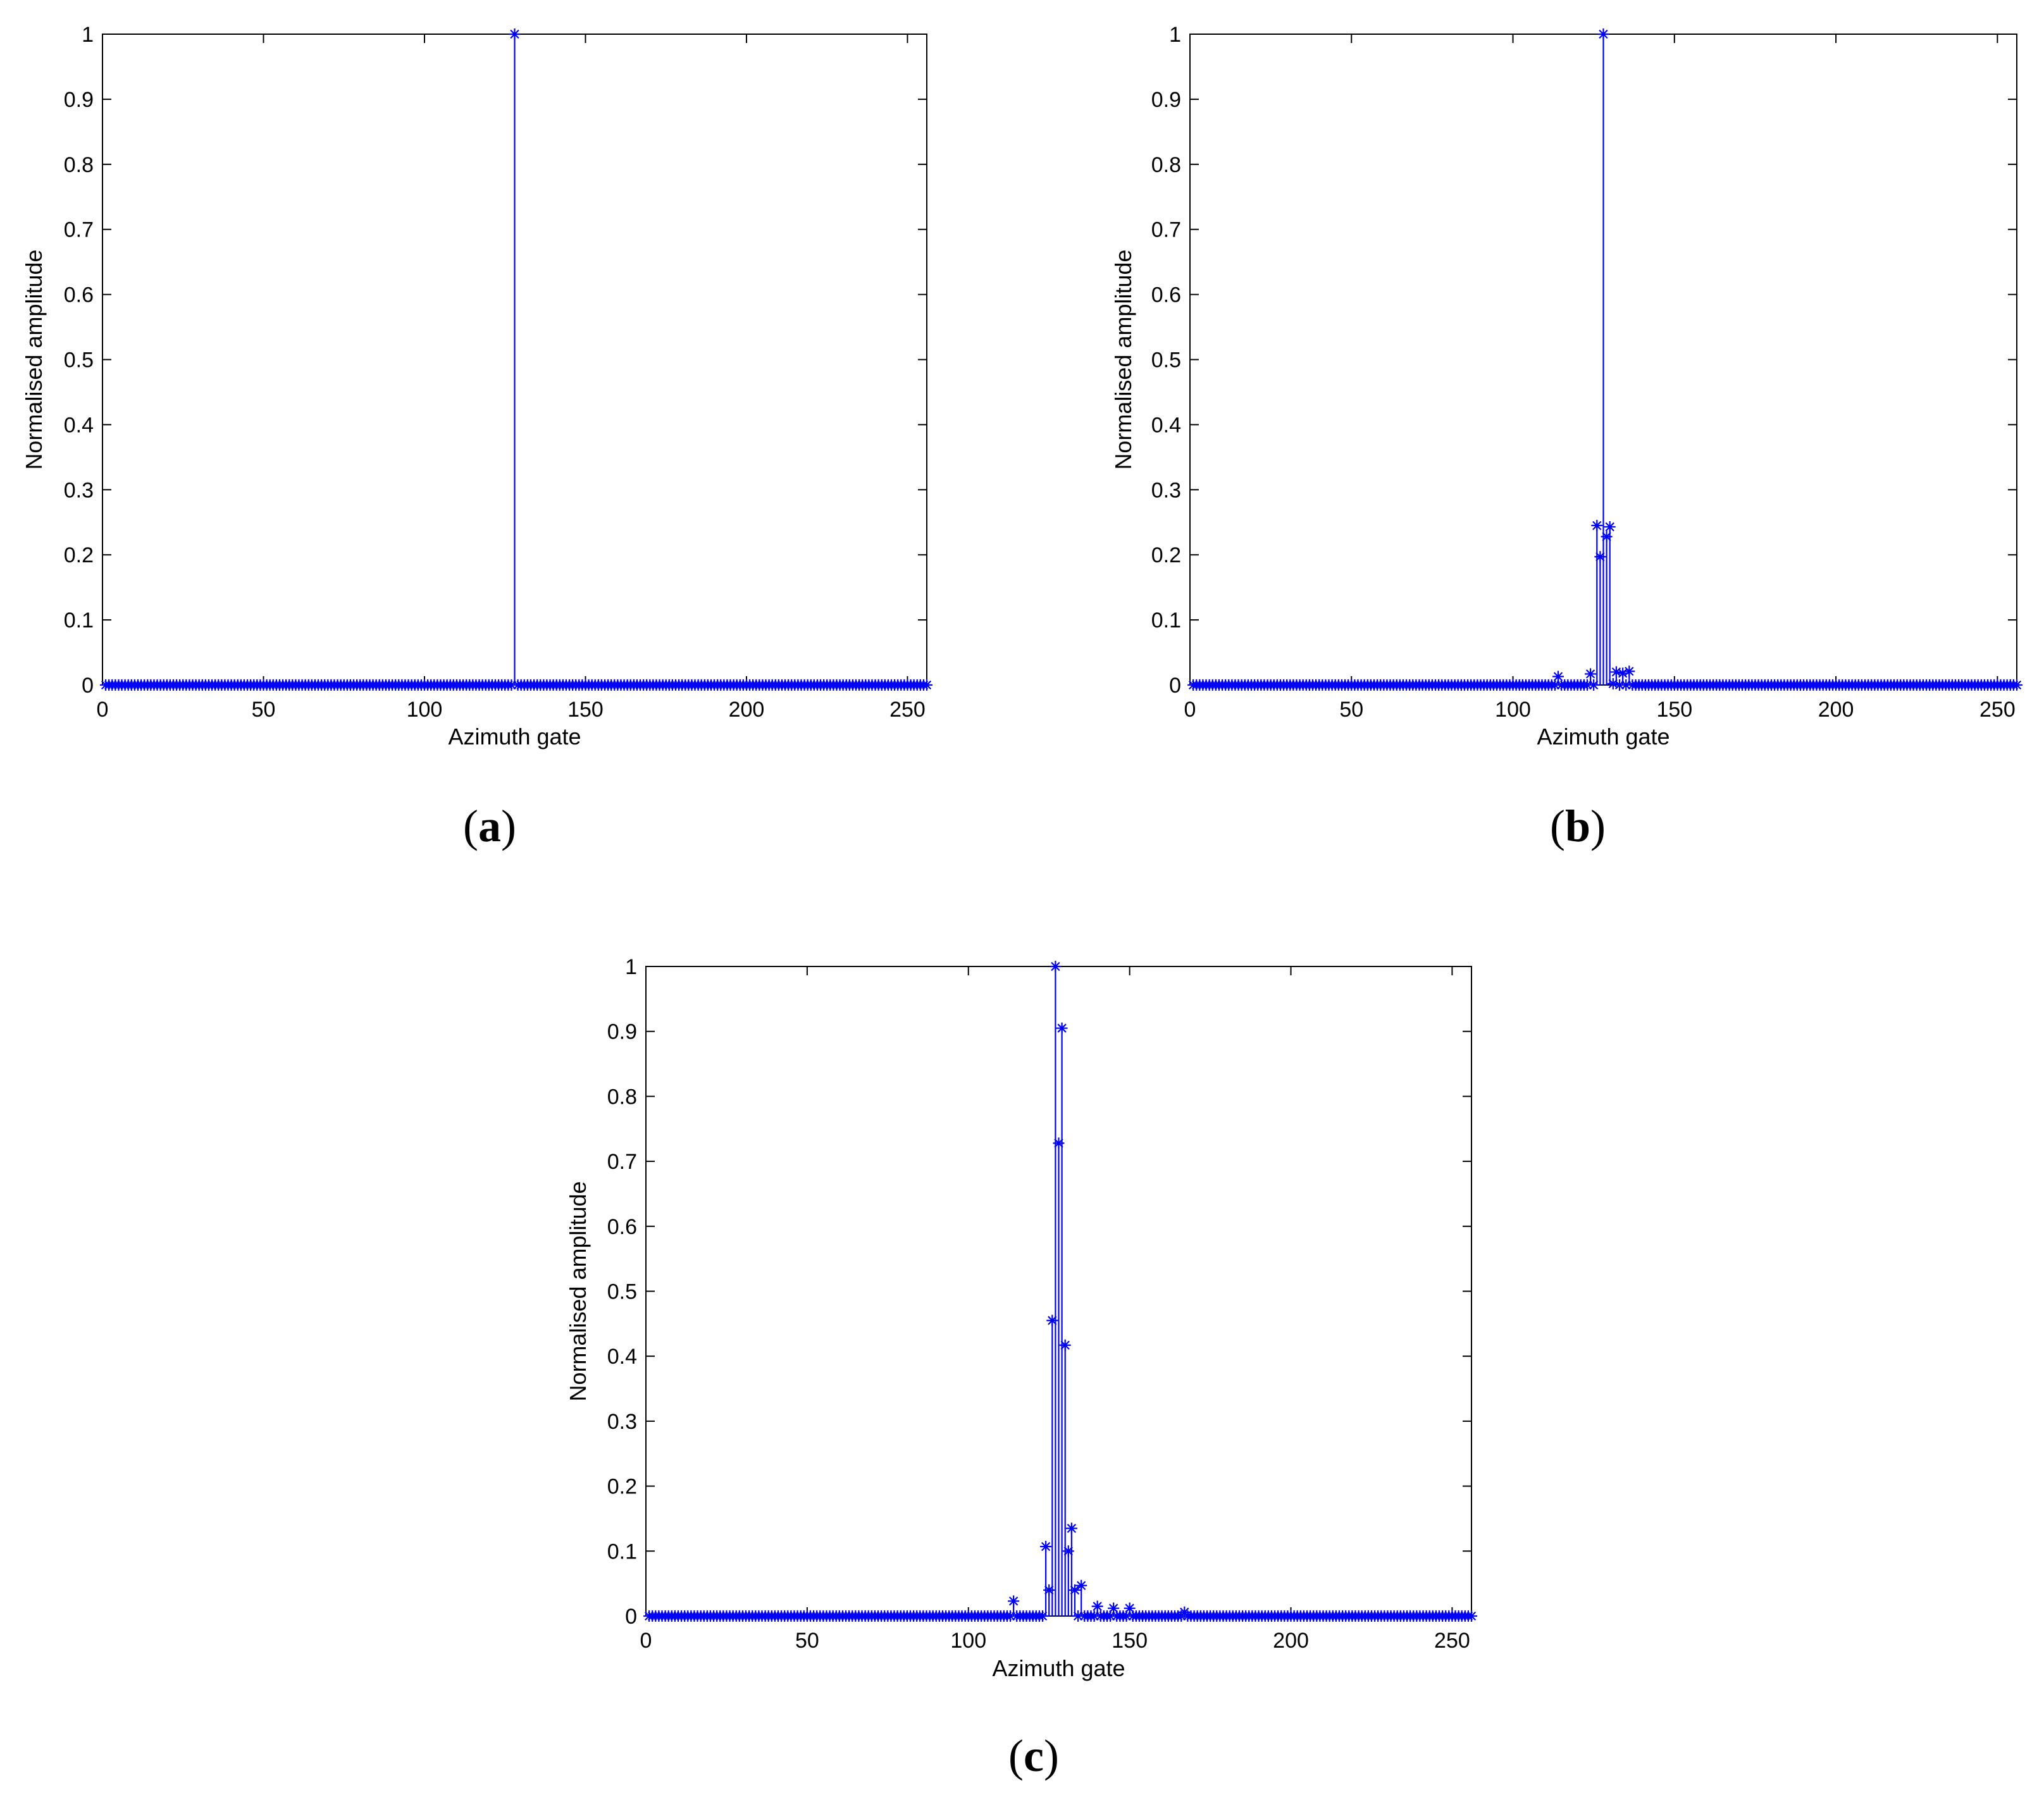  Describe the element at coordinates (747, 710) in the screenshot. I see `x-tick-label-a-4: 200` at that location.